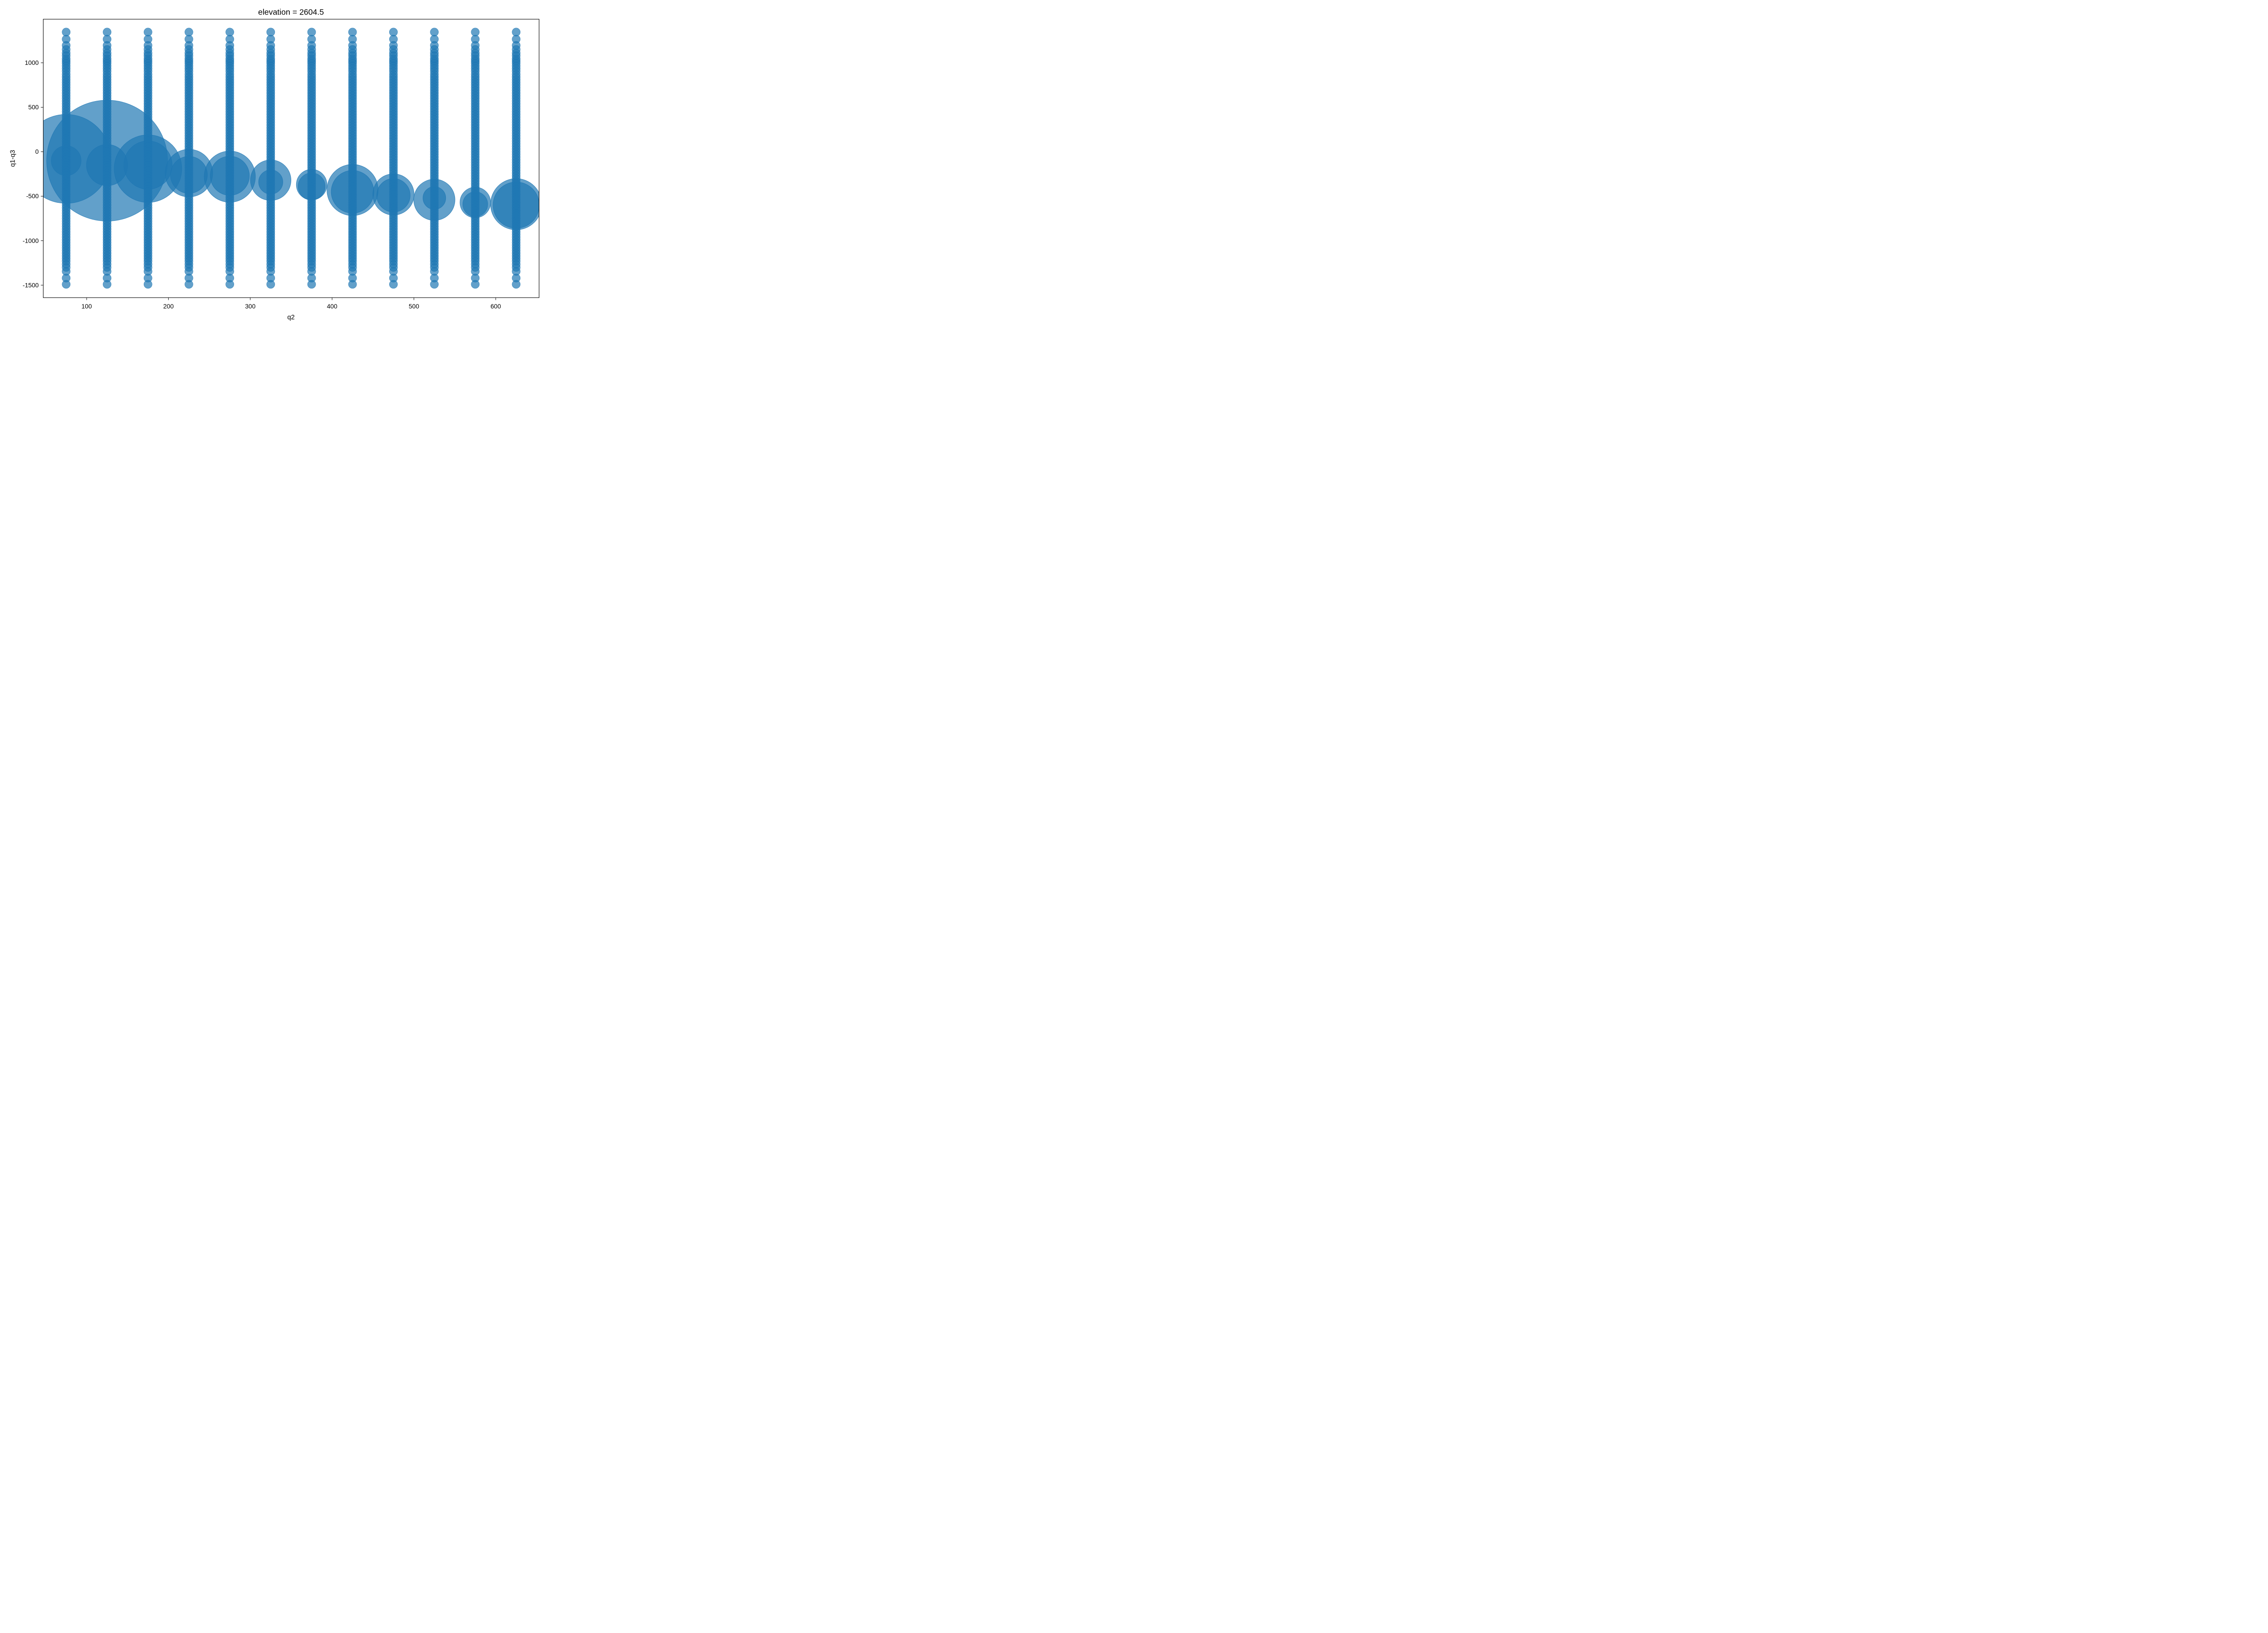 This screenshot has width=2268, height=1633. I want to click on plot-frame, so click(291, 158).